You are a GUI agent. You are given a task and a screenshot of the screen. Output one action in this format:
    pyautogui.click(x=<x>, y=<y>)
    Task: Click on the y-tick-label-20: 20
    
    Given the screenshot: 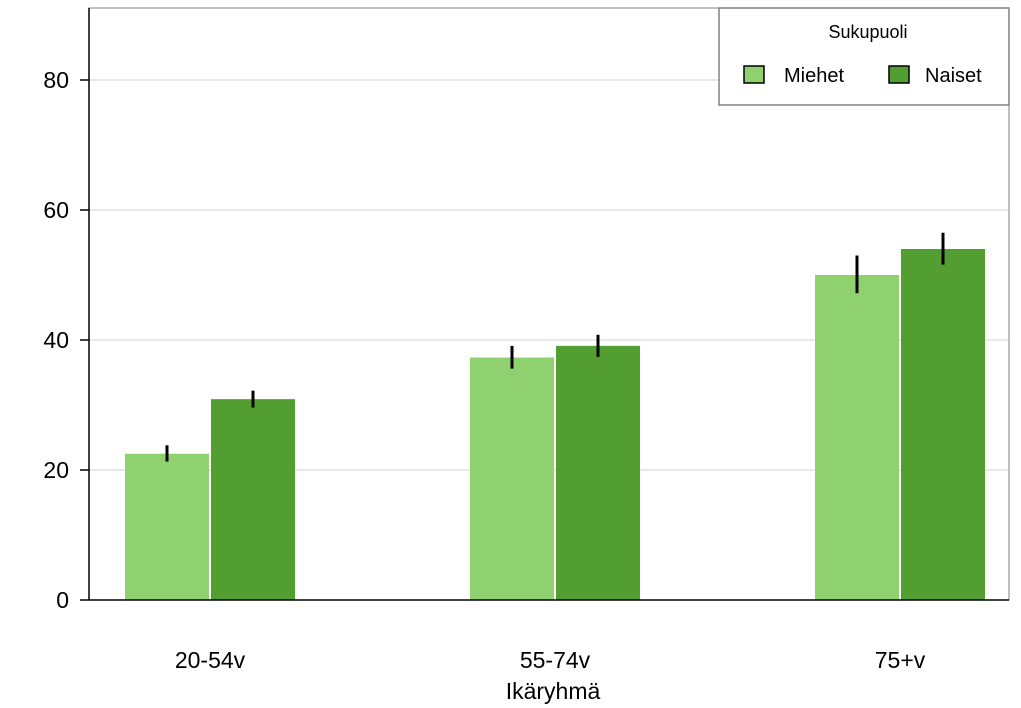 What is the action you would take?
    pyautogui.click(x=56, y=470)
    